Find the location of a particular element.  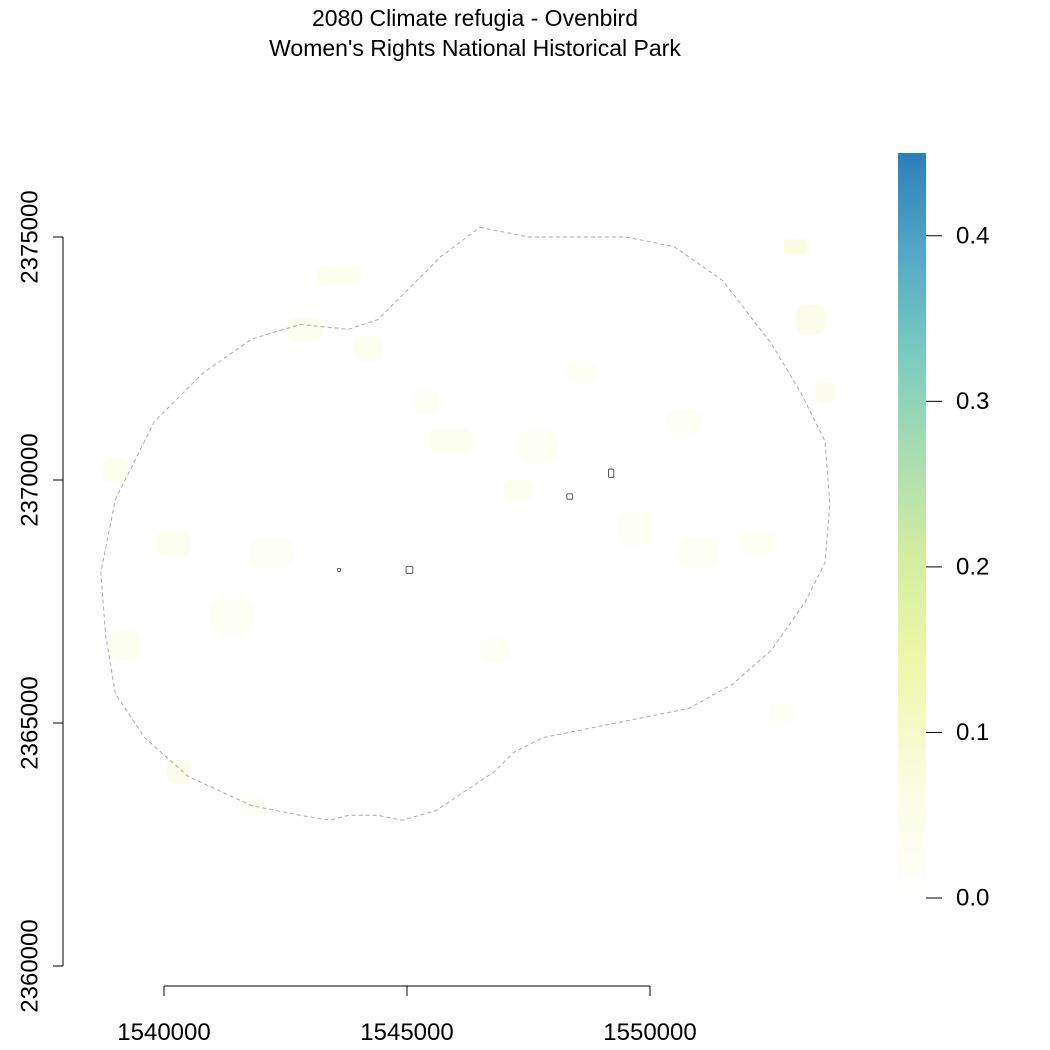

y-tick-label: 2365000 is located at coordinates (30, 722).